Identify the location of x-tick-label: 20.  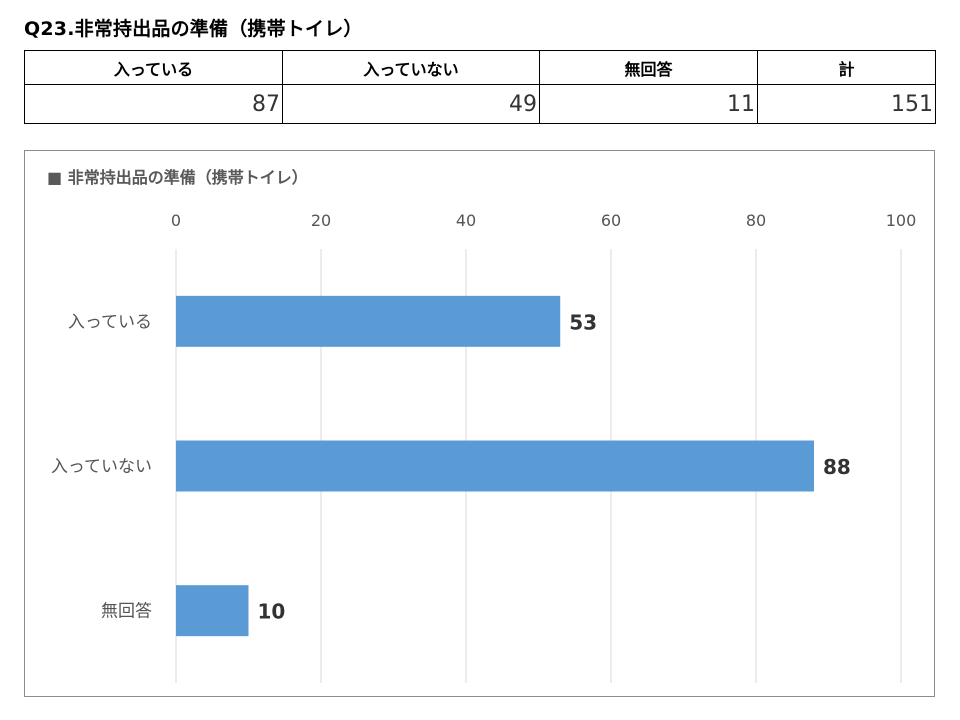
(321, 220).